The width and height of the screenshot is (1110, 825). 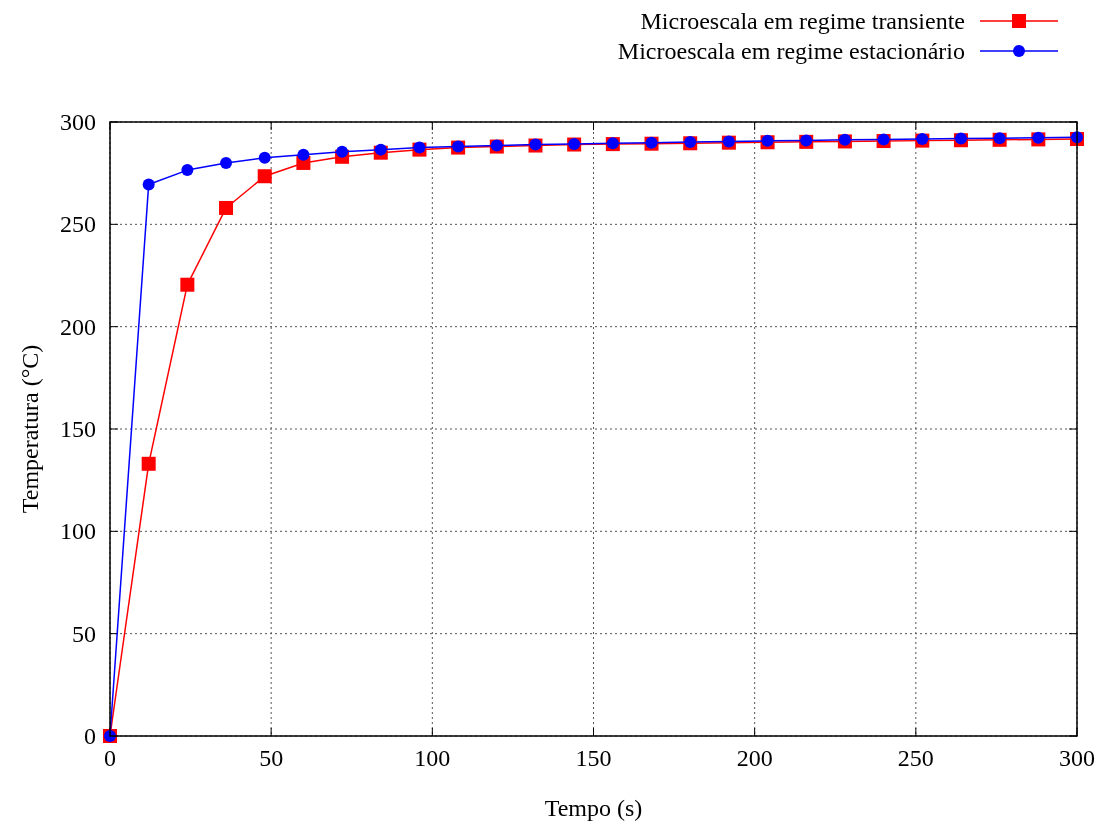 I want to click on x-tick-label: 200, so click(x=754, y=758).